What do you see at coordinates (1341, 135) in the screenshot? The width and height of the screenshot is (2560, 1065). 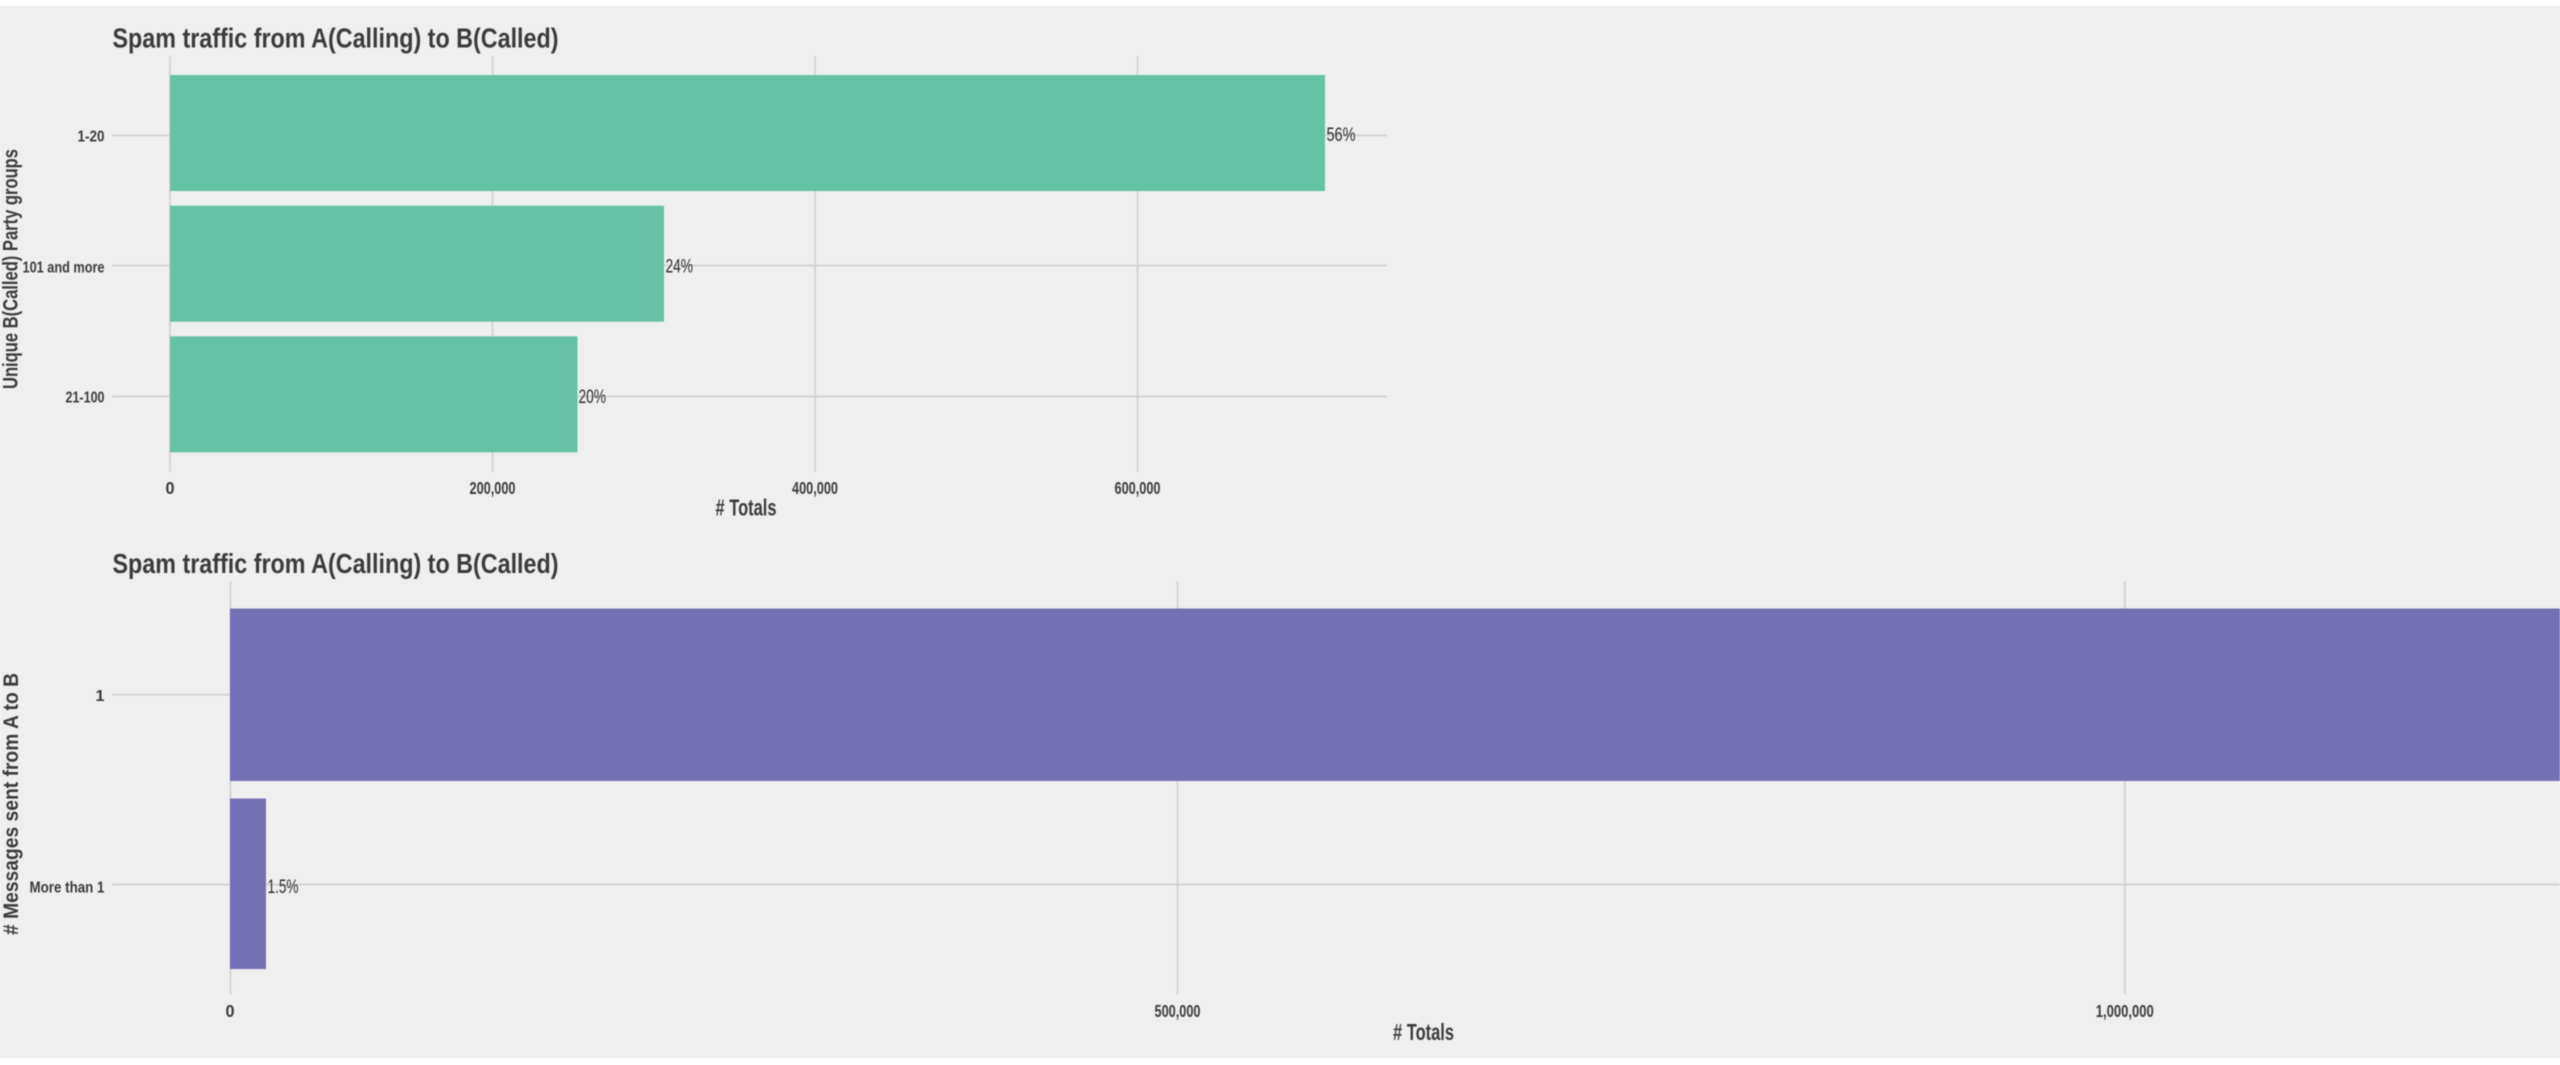 I see `svg-text: 56%` at bounding box center [1341, 135].